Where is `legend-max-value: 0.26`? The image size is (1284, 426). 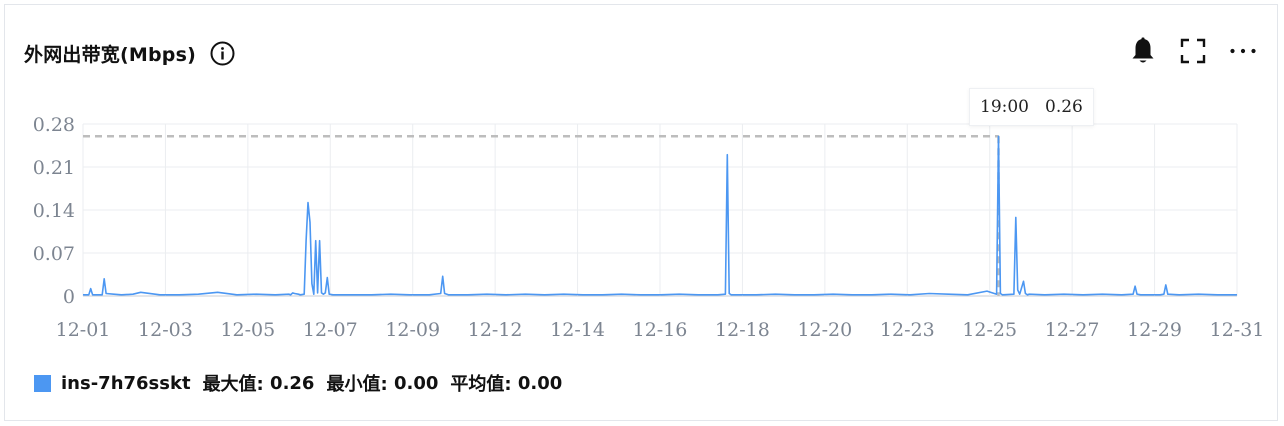
legend-max-value: 0.26 is located at coordinates (292, 383).